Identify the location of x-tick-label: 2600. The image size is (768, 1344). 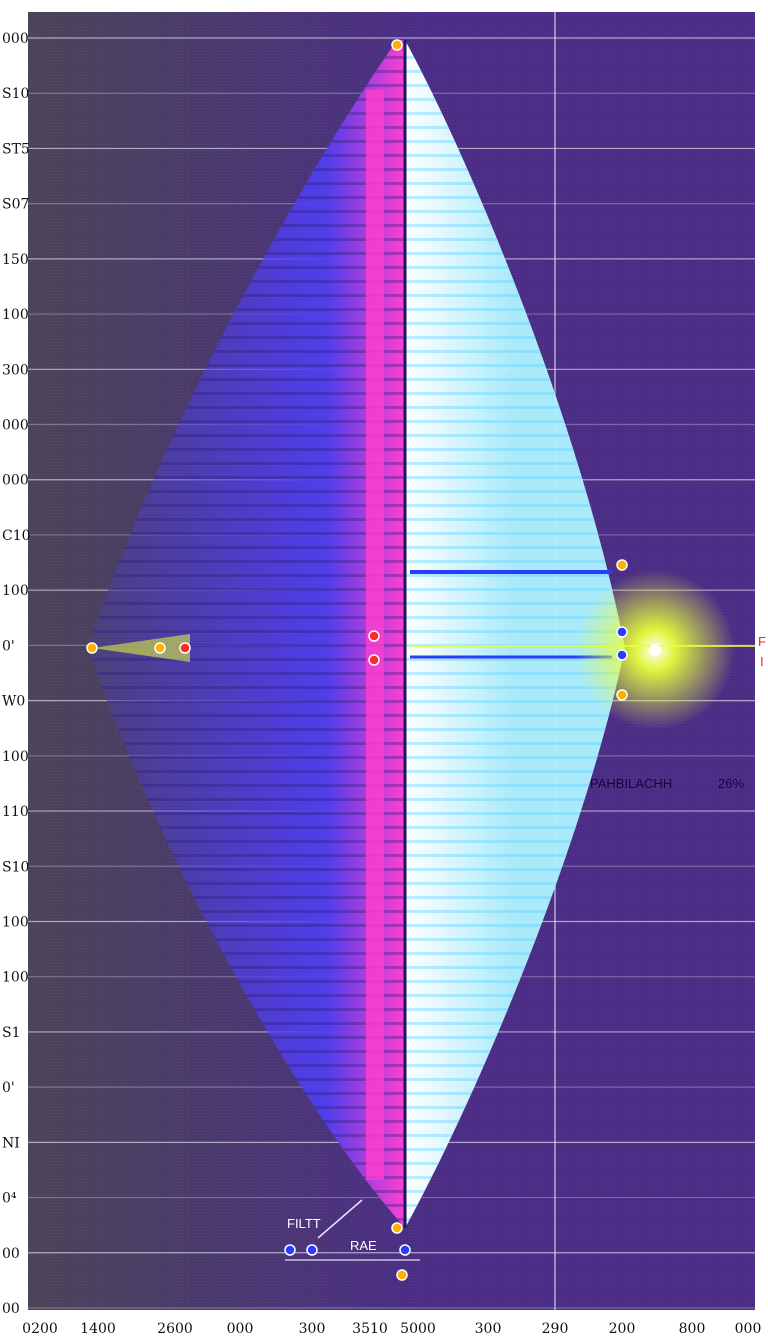
(175, 1329).